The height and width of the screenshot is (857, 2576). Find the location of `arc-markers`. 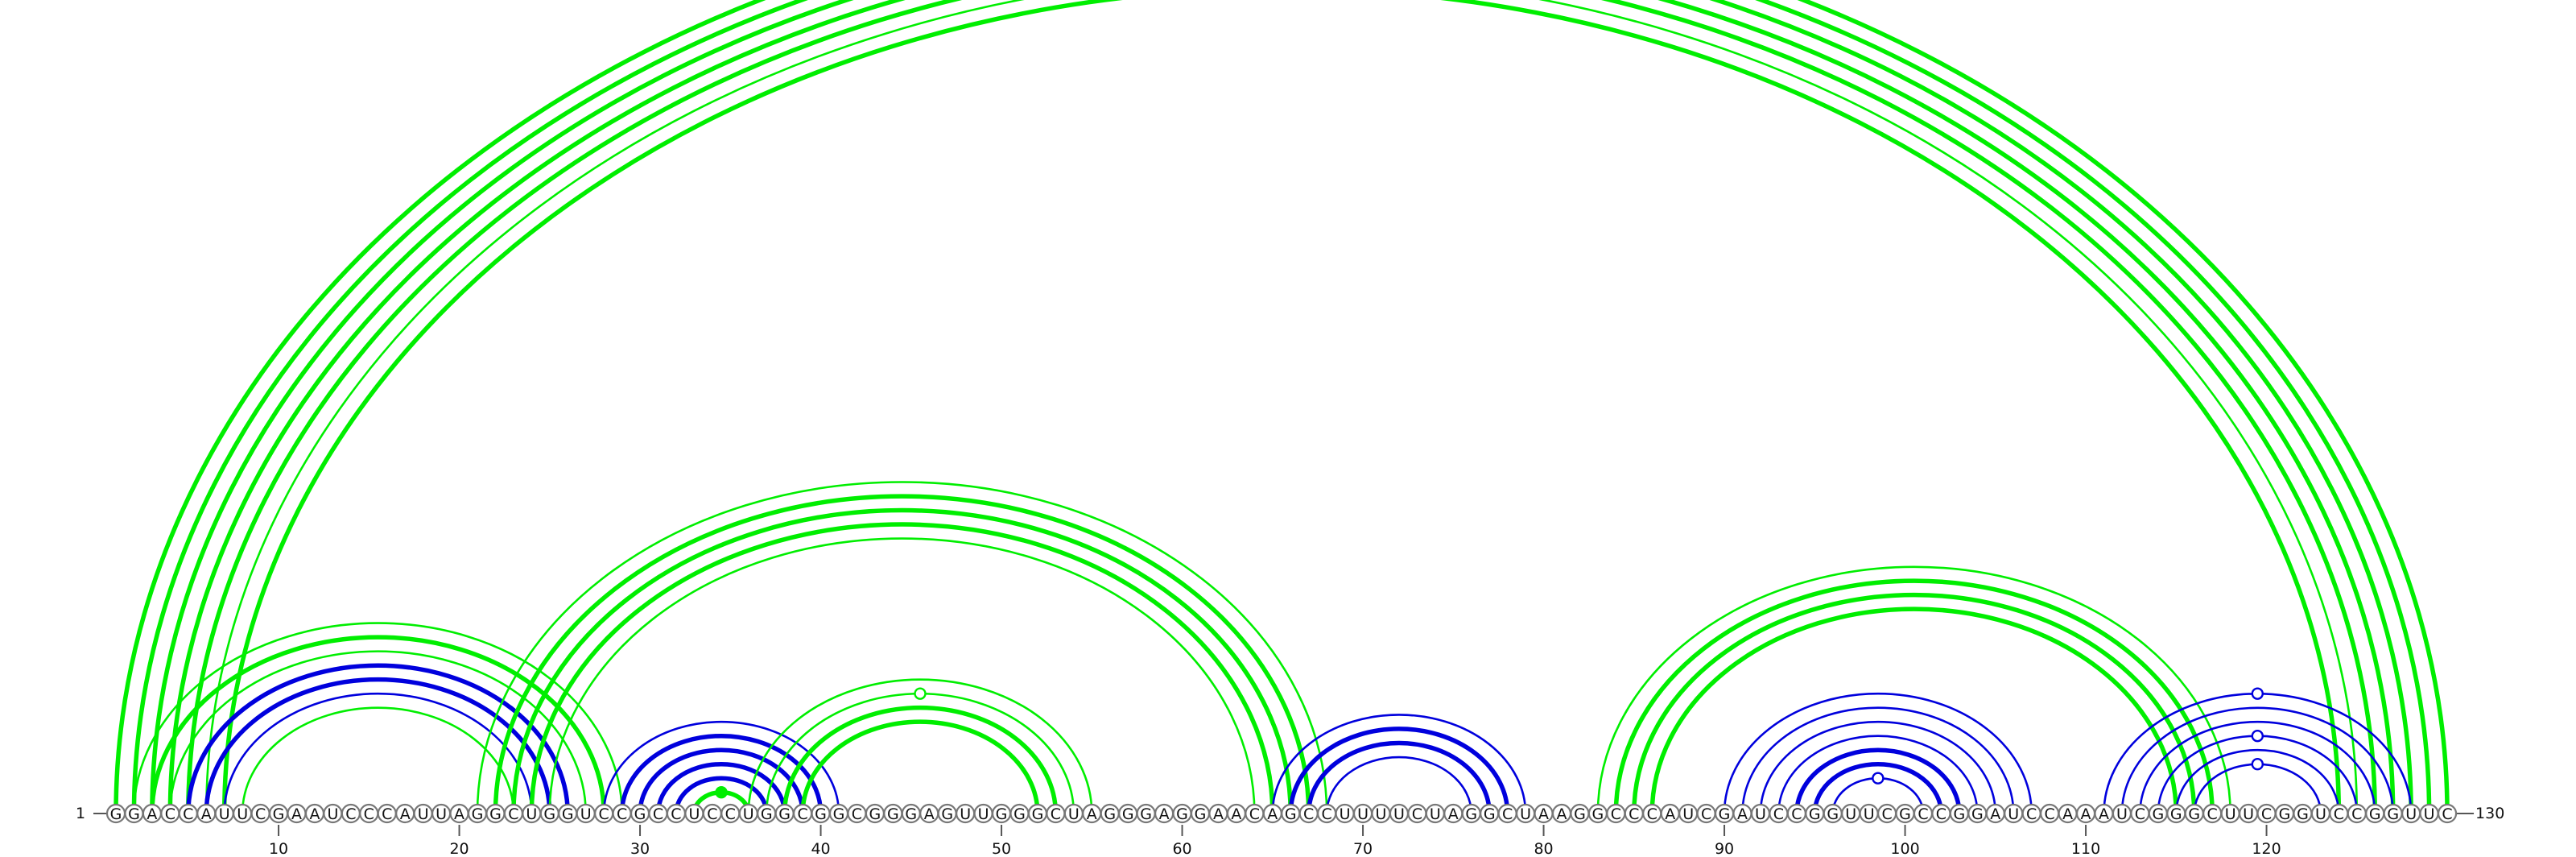

arc-markers is located at coordinates (1489, 743).